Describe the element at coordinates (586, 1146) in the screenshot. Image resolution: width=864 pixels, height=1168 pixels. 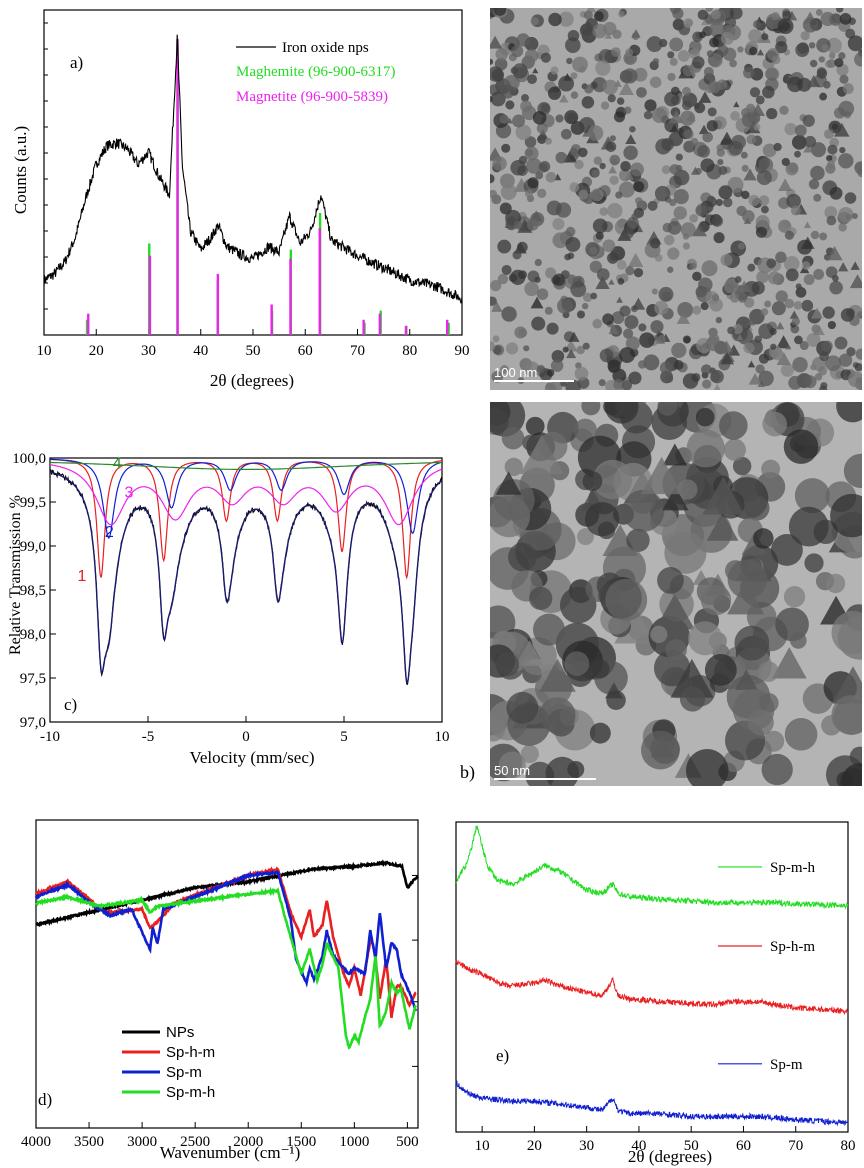
I see `x-tick-label: 30` at that location.